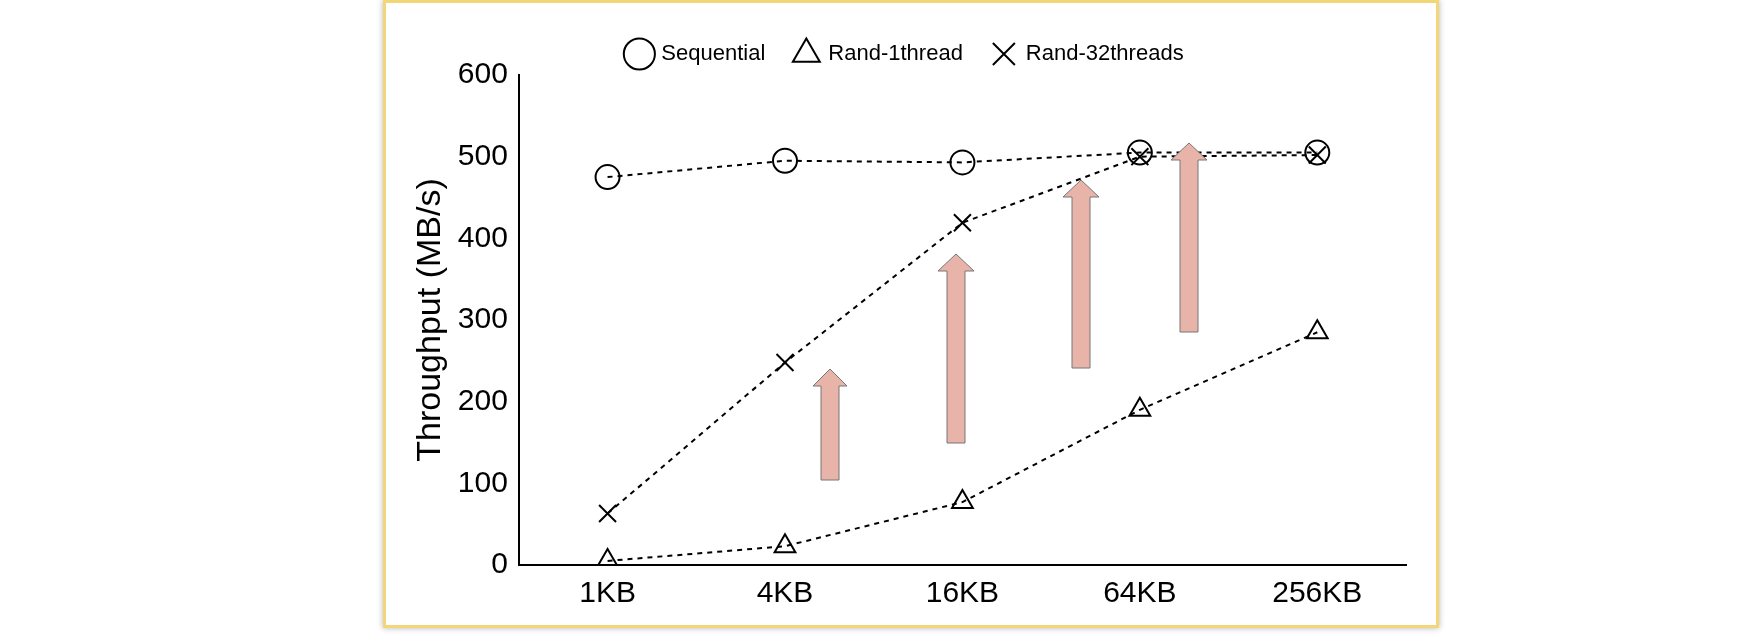  I want to click on y-tick-label: 400, so click(482, 236).